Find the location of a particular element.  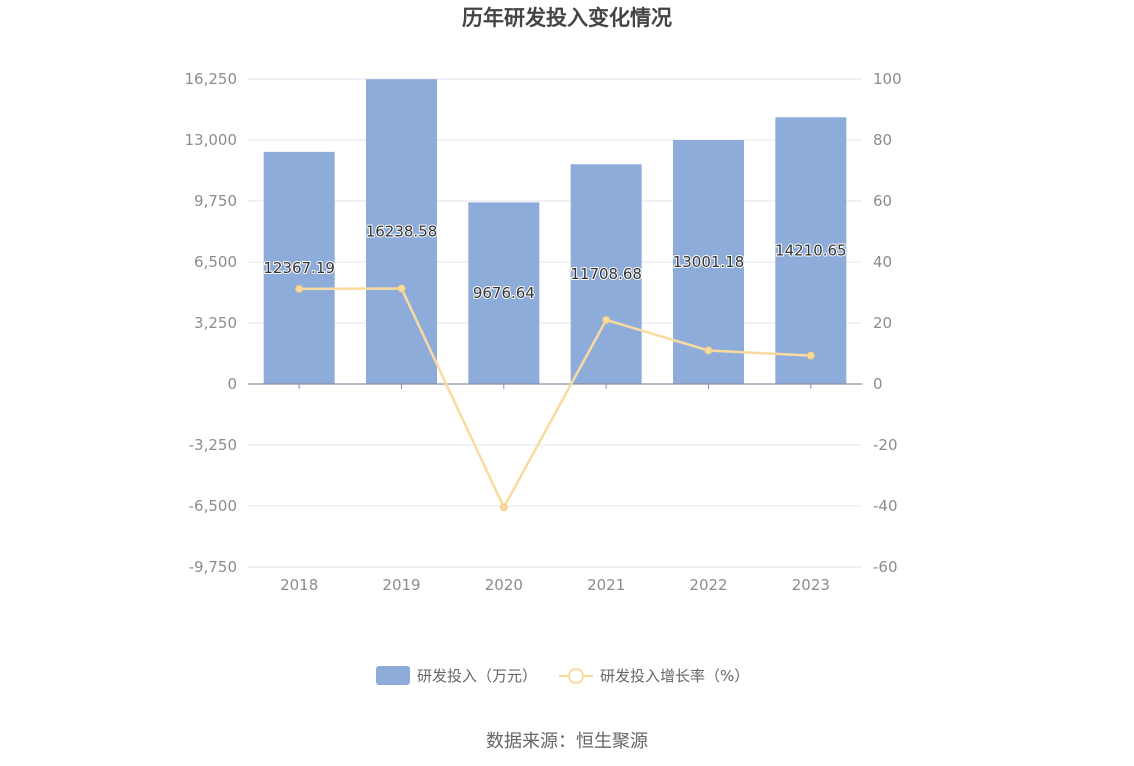

x-axis-labels: 2018 2019 2020 2021 2022 2023 is located at coordinates (555, 585).